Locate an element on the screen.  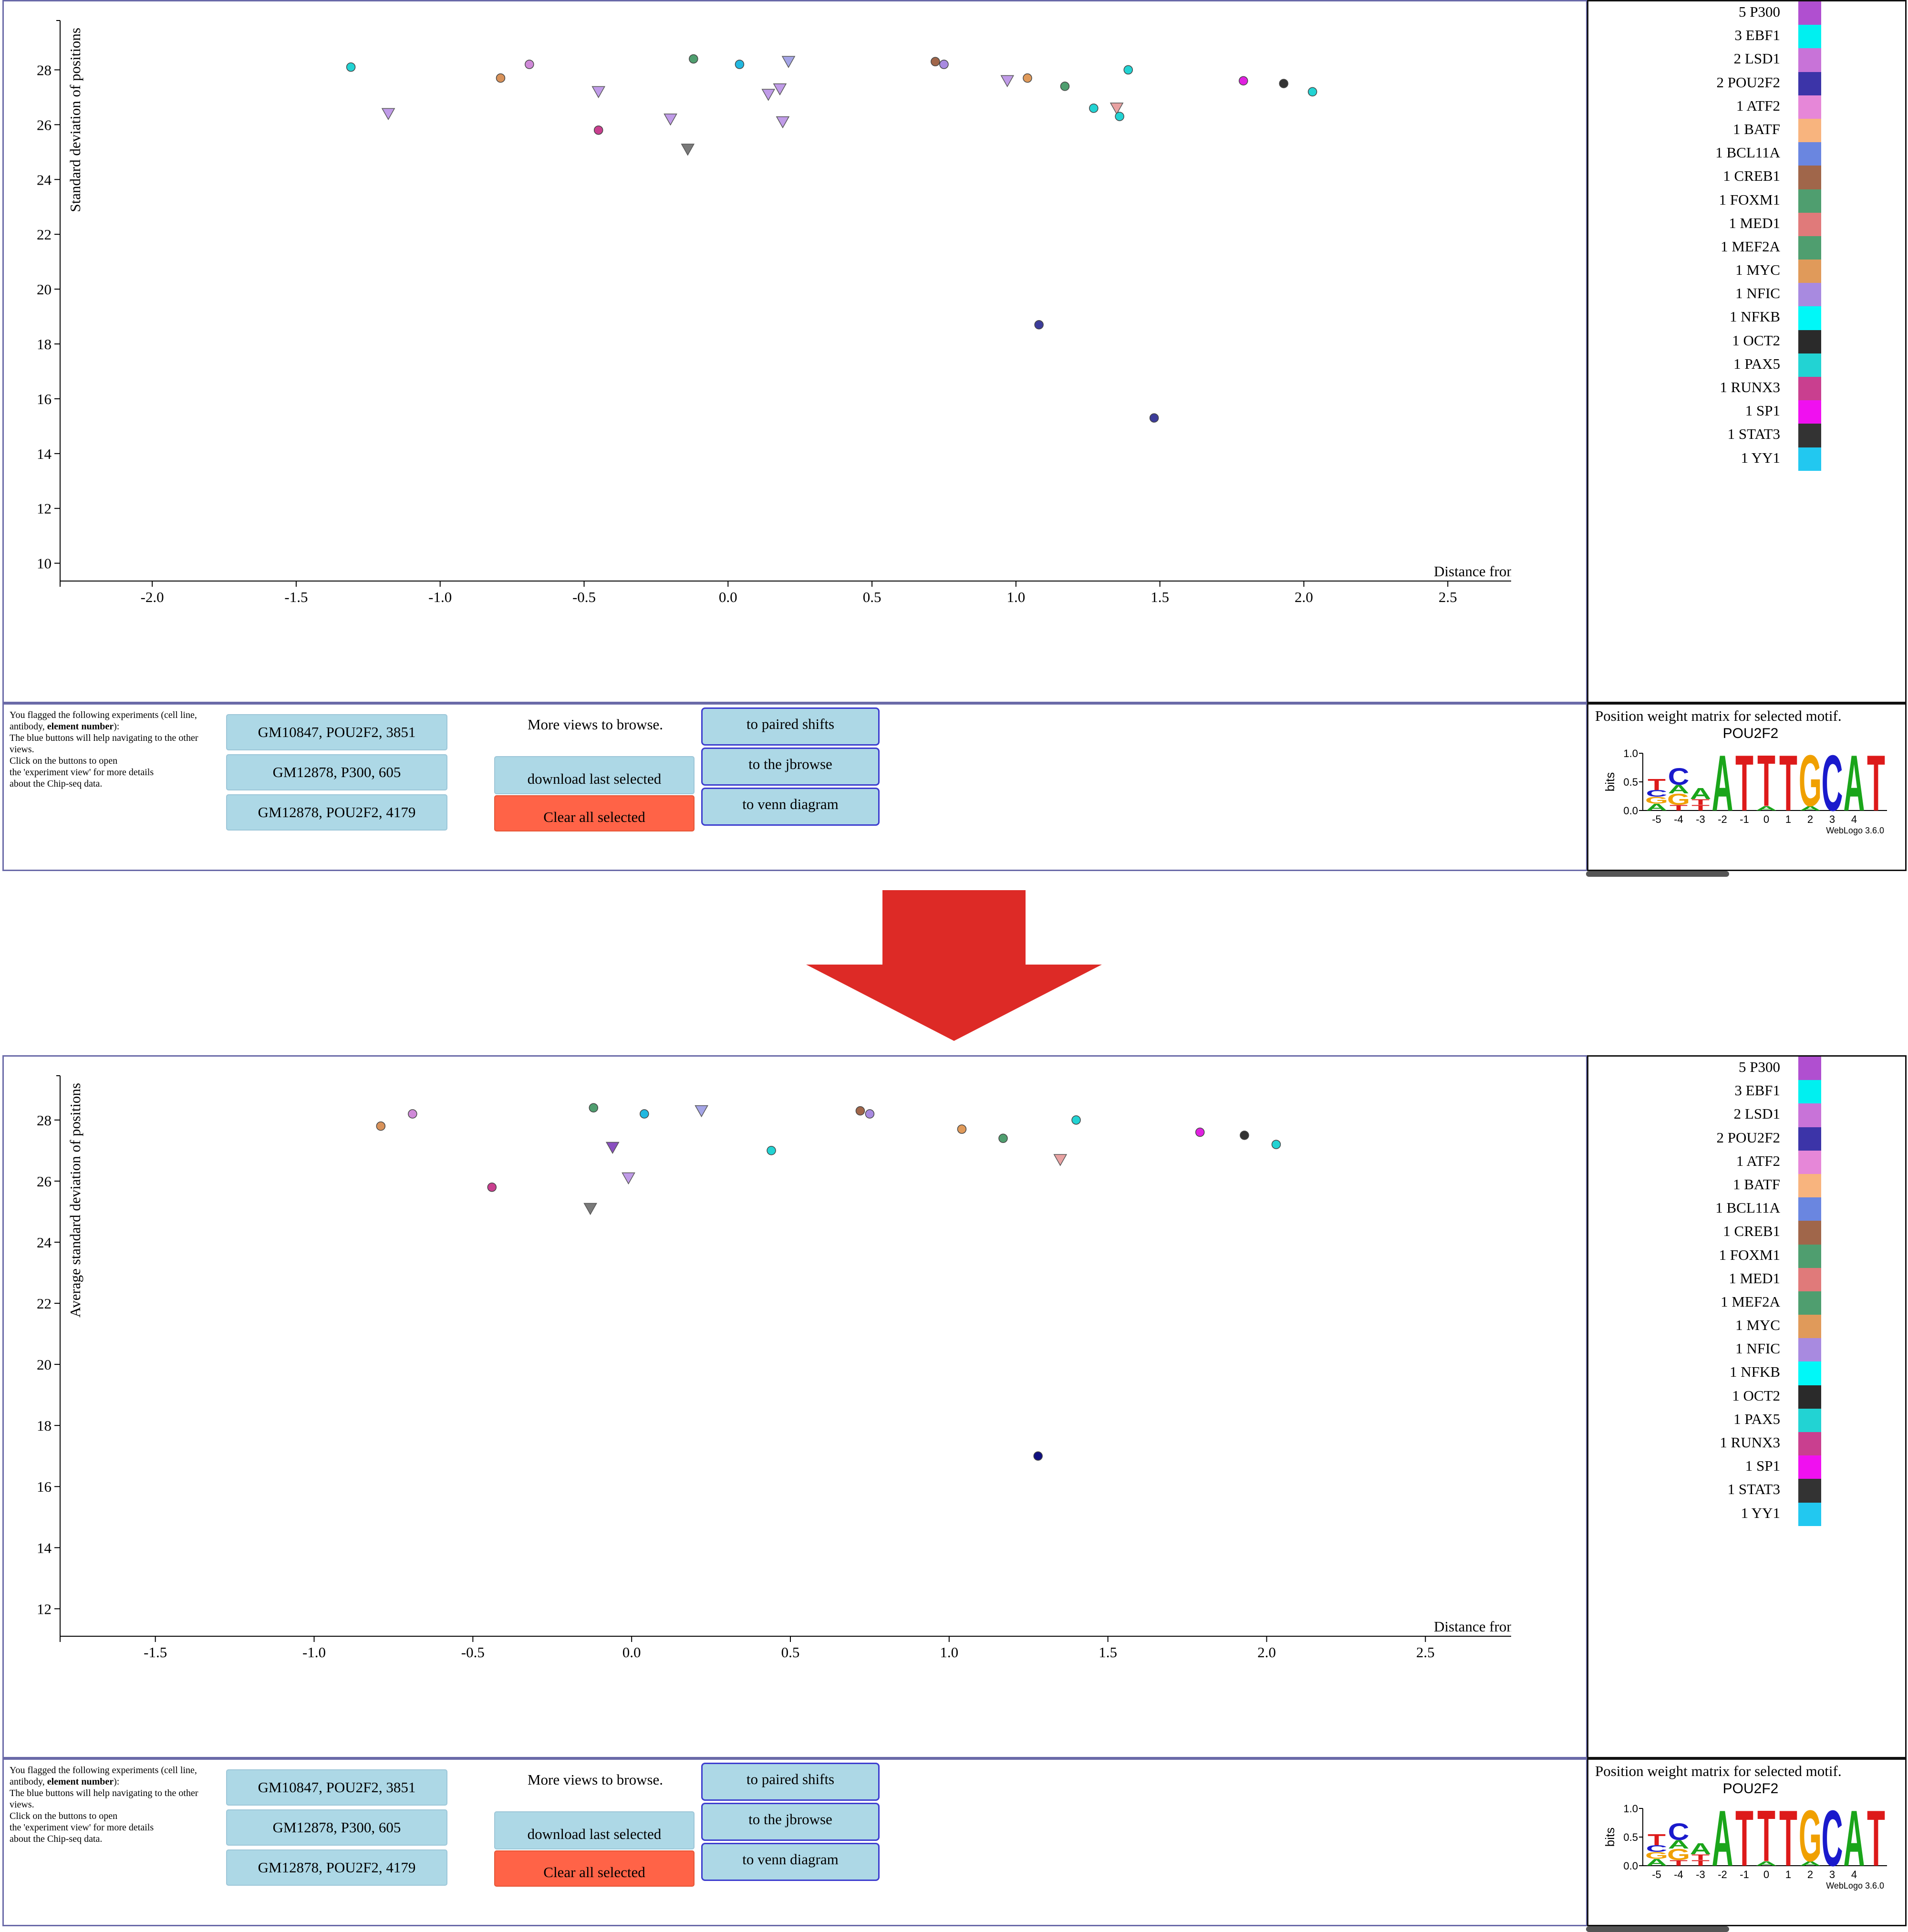
legend-item: 1 OCT2 is located at coordinates (1746, 1397).